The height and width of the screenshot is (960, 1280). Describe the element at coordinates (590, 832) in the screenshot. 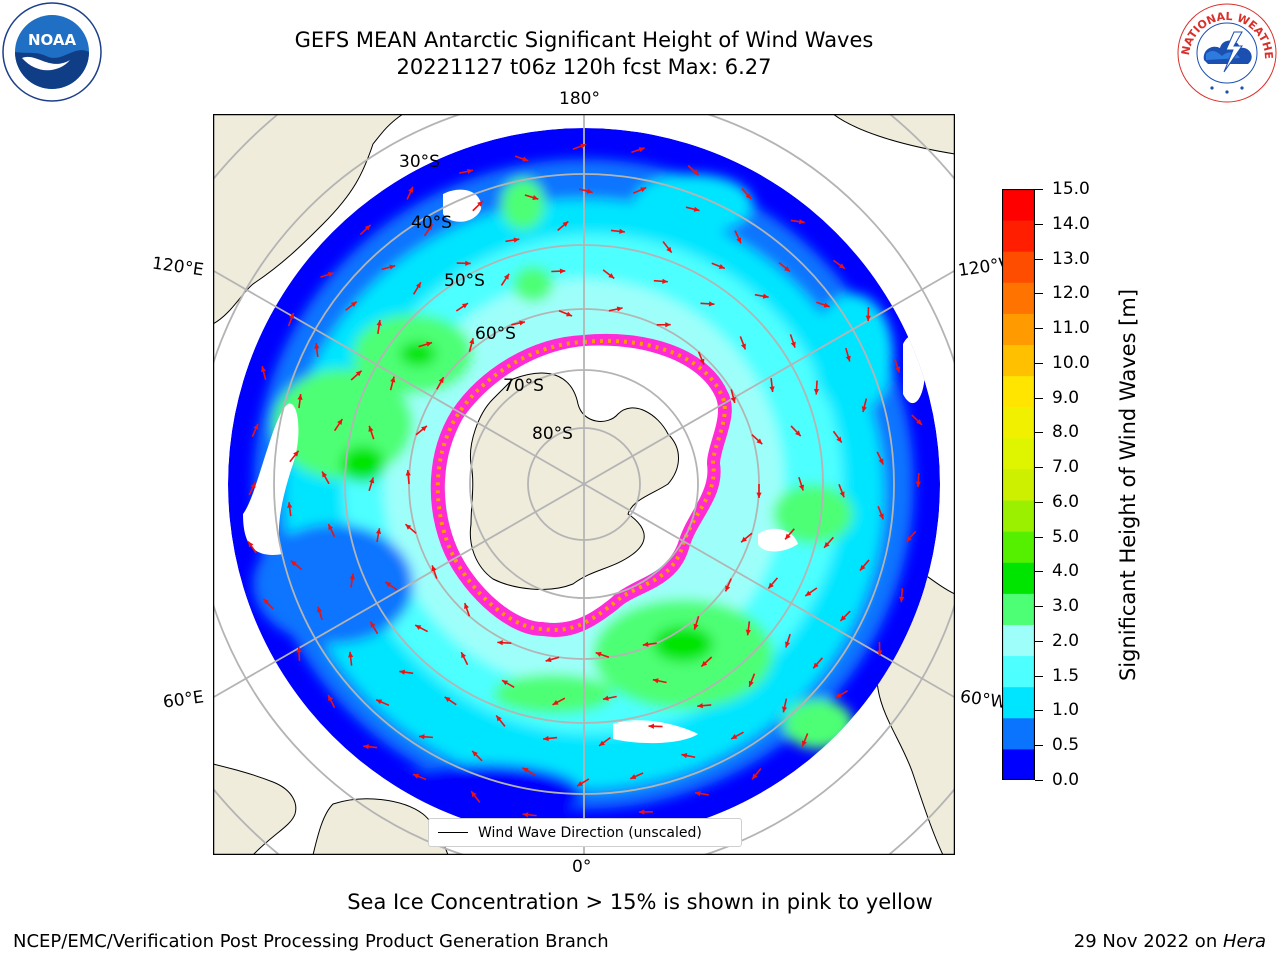

I see `legend-label: Wind Wave Direction (unscaled)` at that location.